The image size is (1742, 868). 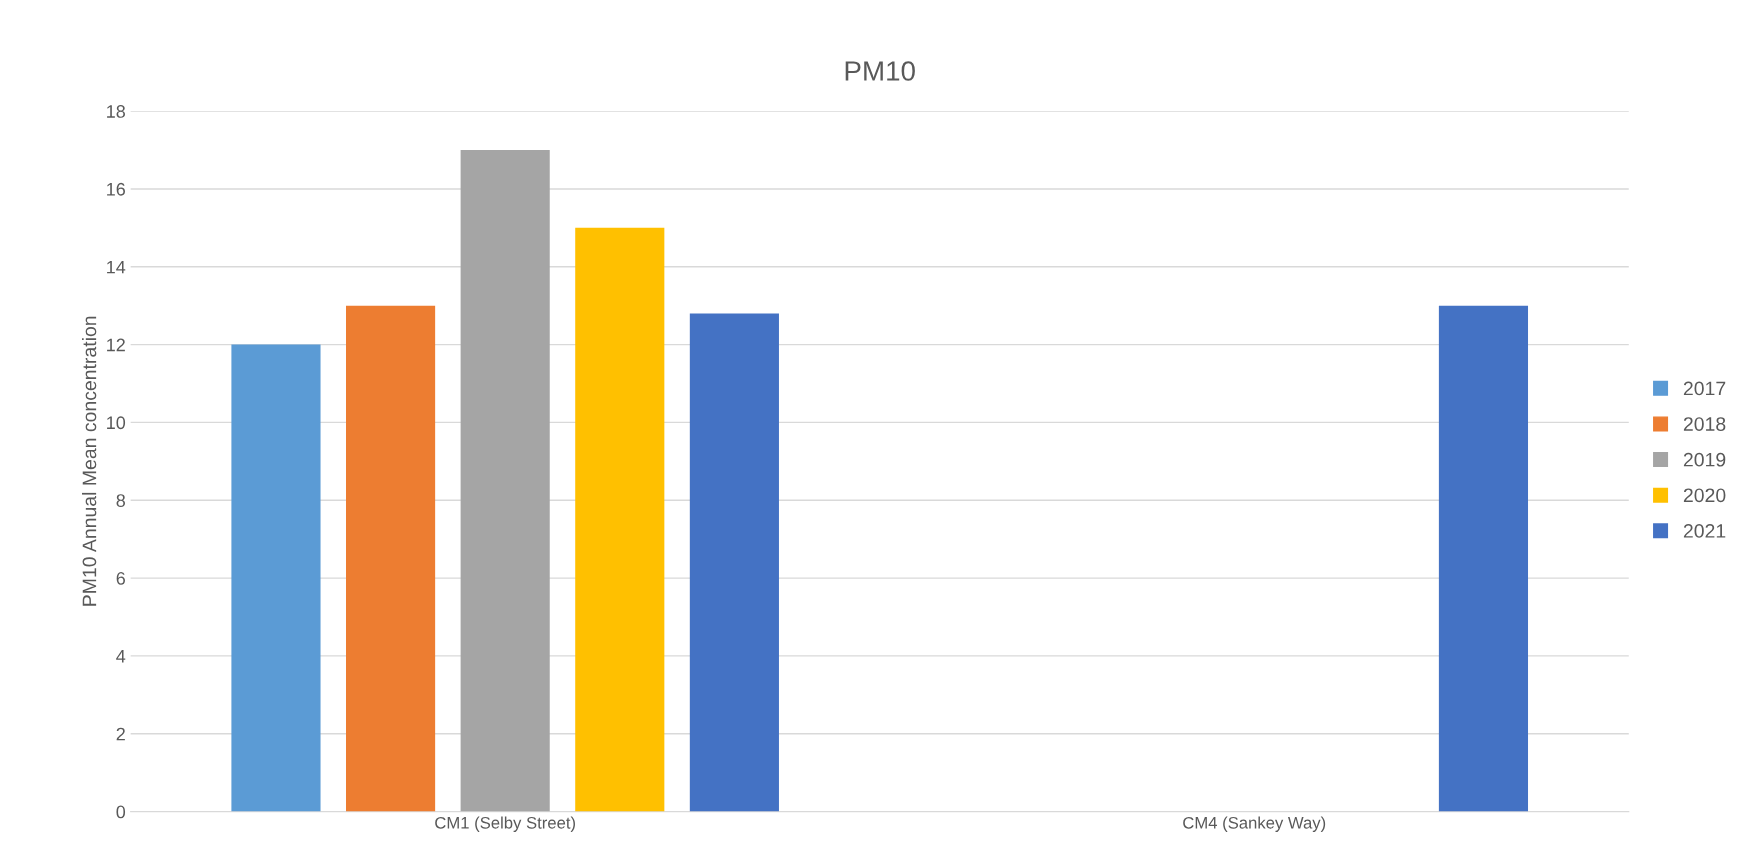 I want to click on y-tick-label: 10, so click(x=116, y=423).